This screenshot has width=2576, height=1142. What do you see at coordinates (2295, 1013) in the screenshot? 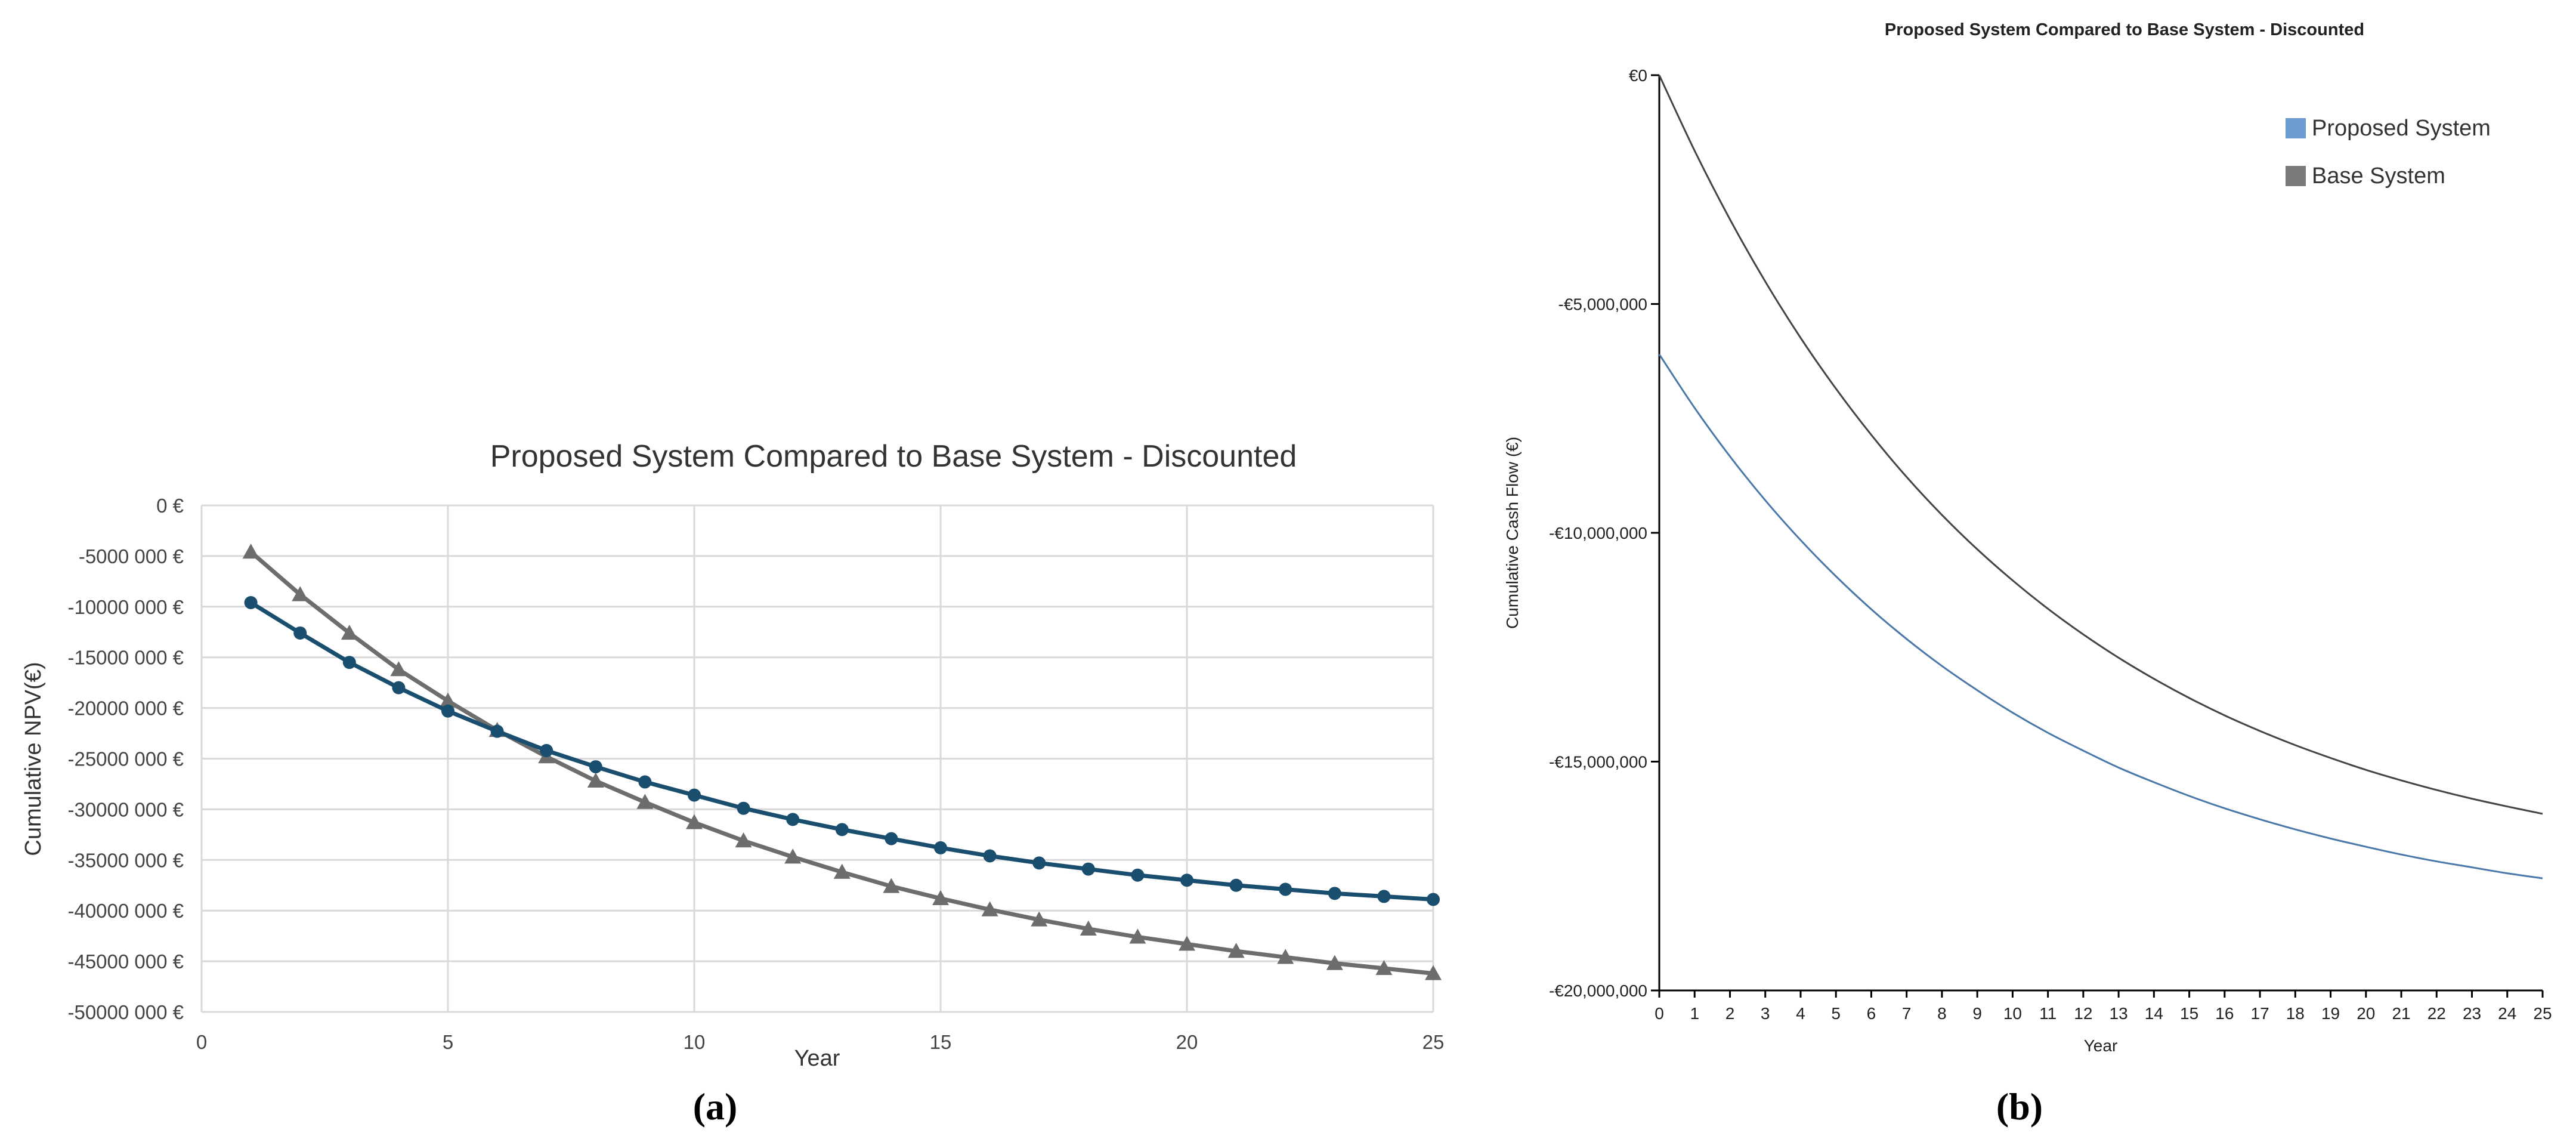
I see `chart-b-x-tick-label: 18` at bounding box center [2295, 1013].